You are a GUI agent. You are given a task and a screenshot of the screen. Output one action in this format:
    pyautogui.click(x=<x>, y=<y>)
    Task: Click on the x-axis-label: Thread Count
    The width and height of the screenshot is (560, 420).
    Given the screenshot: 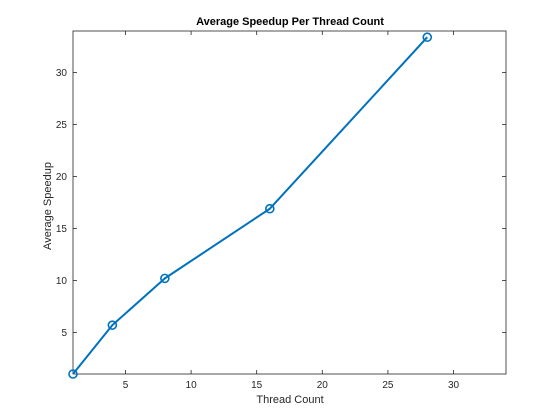 What is the action you would take?
    pyautogui.click(x=289, y=400)
    